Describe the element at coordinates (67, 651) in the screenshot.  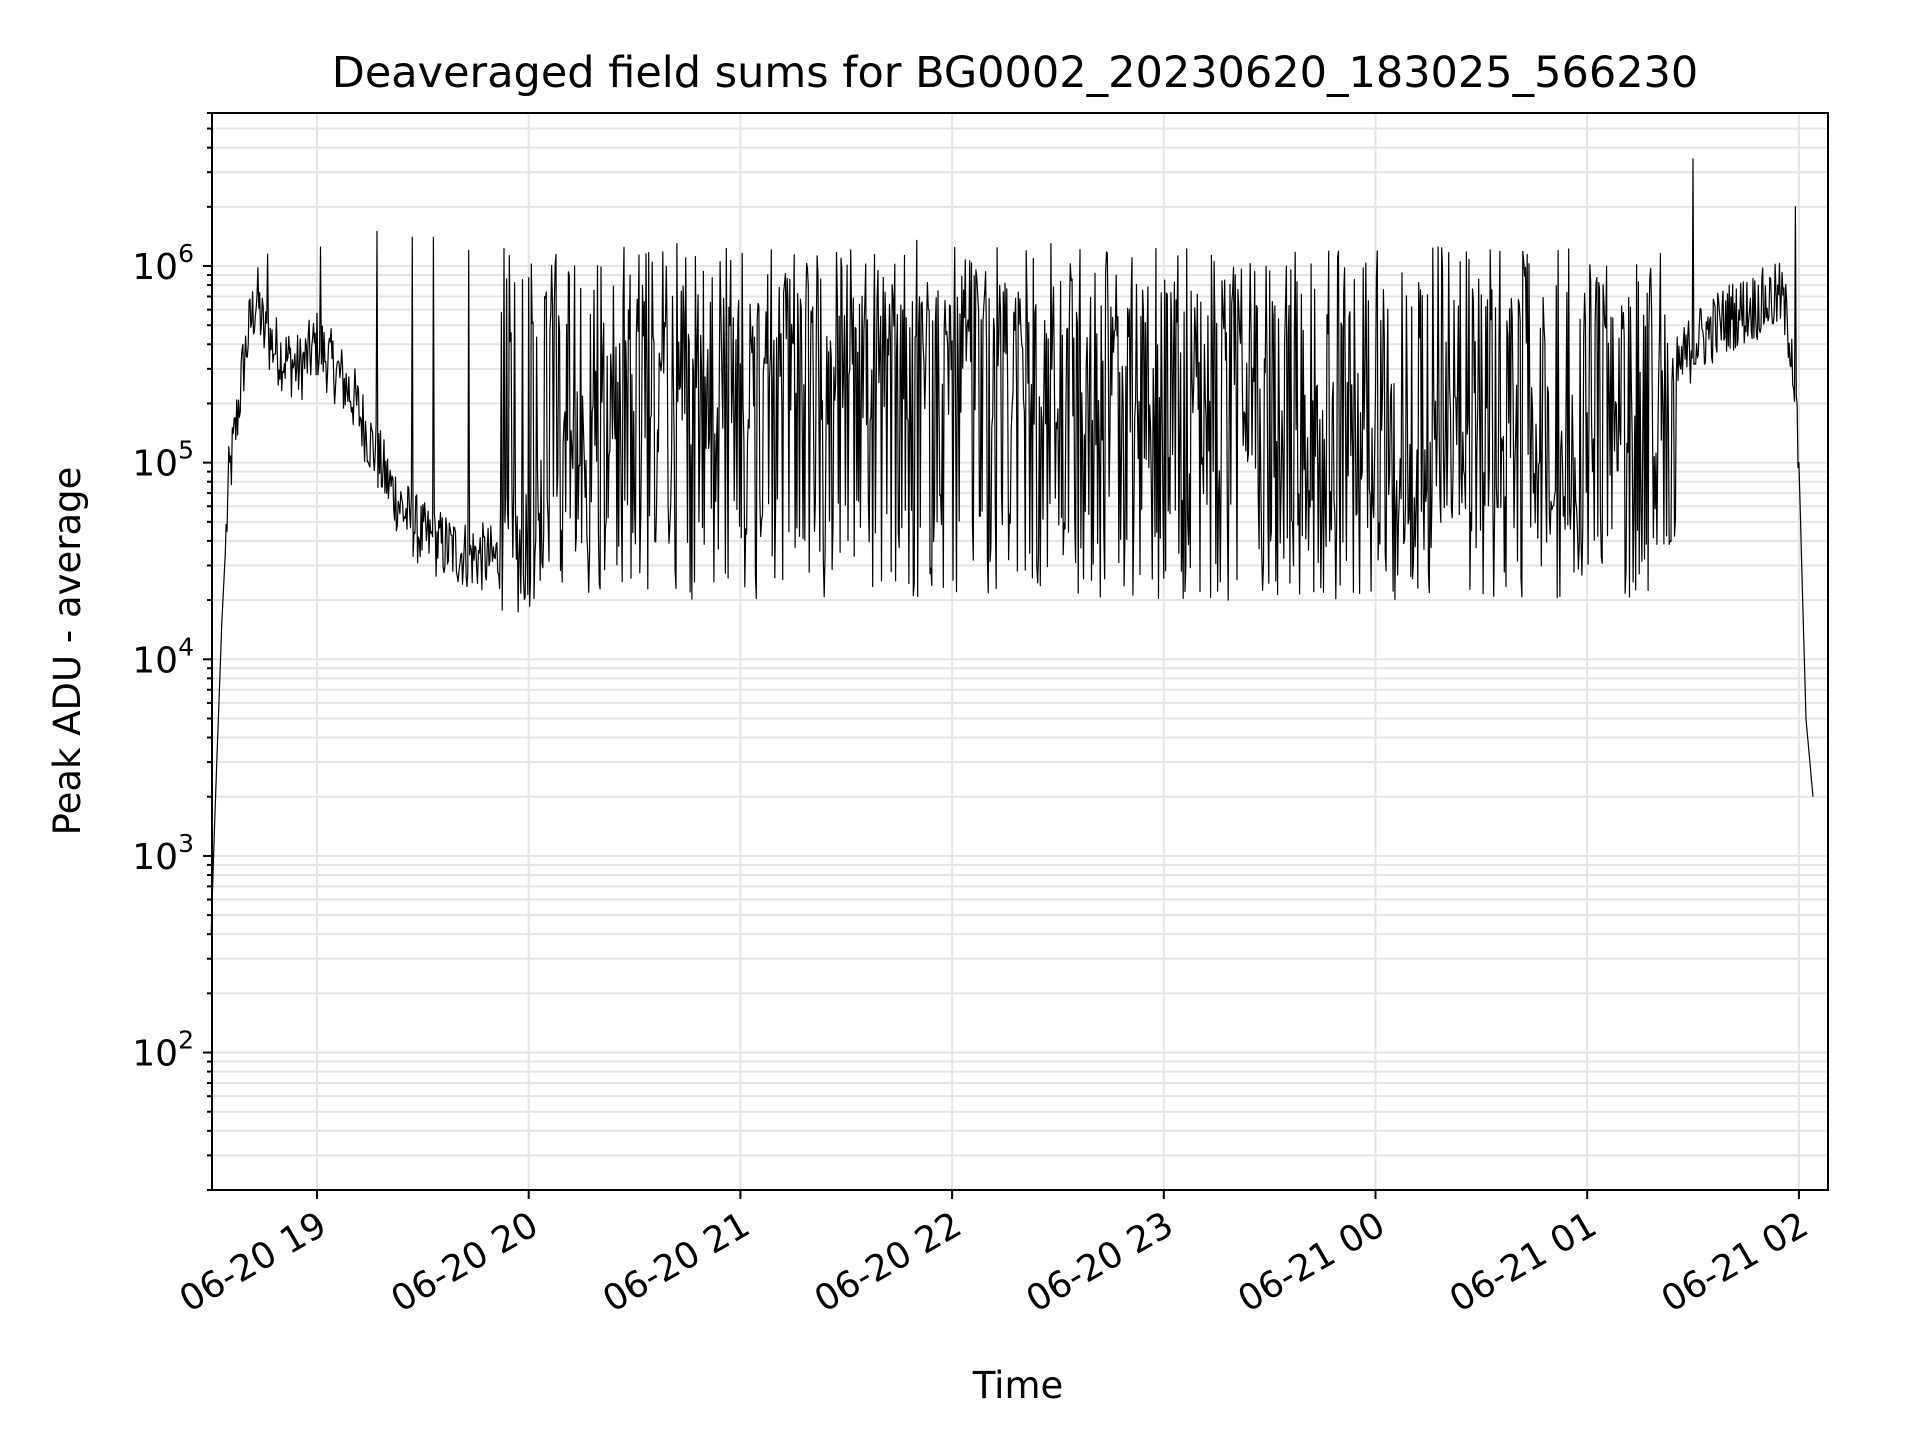
I see `y-axis-label: Peak ADU - average` at that location.